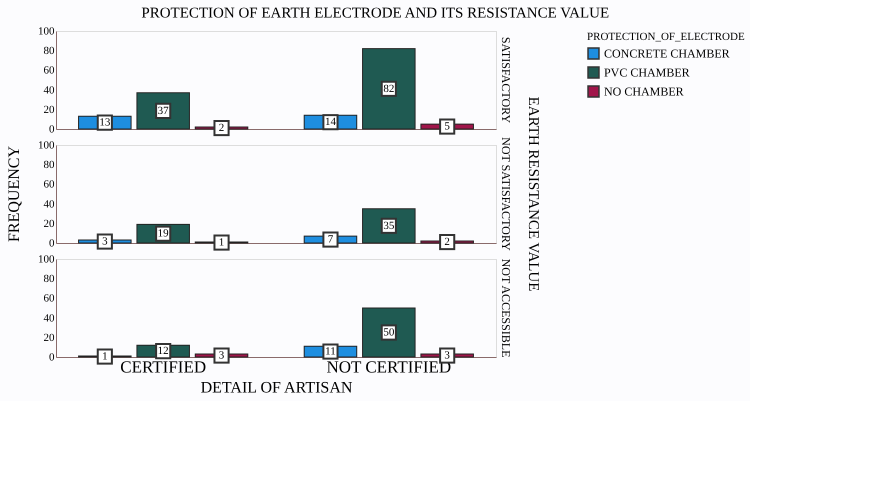 The image size is (869, 484). I want to click on x-tick-label: CERTIFIED, so click(163, 367).